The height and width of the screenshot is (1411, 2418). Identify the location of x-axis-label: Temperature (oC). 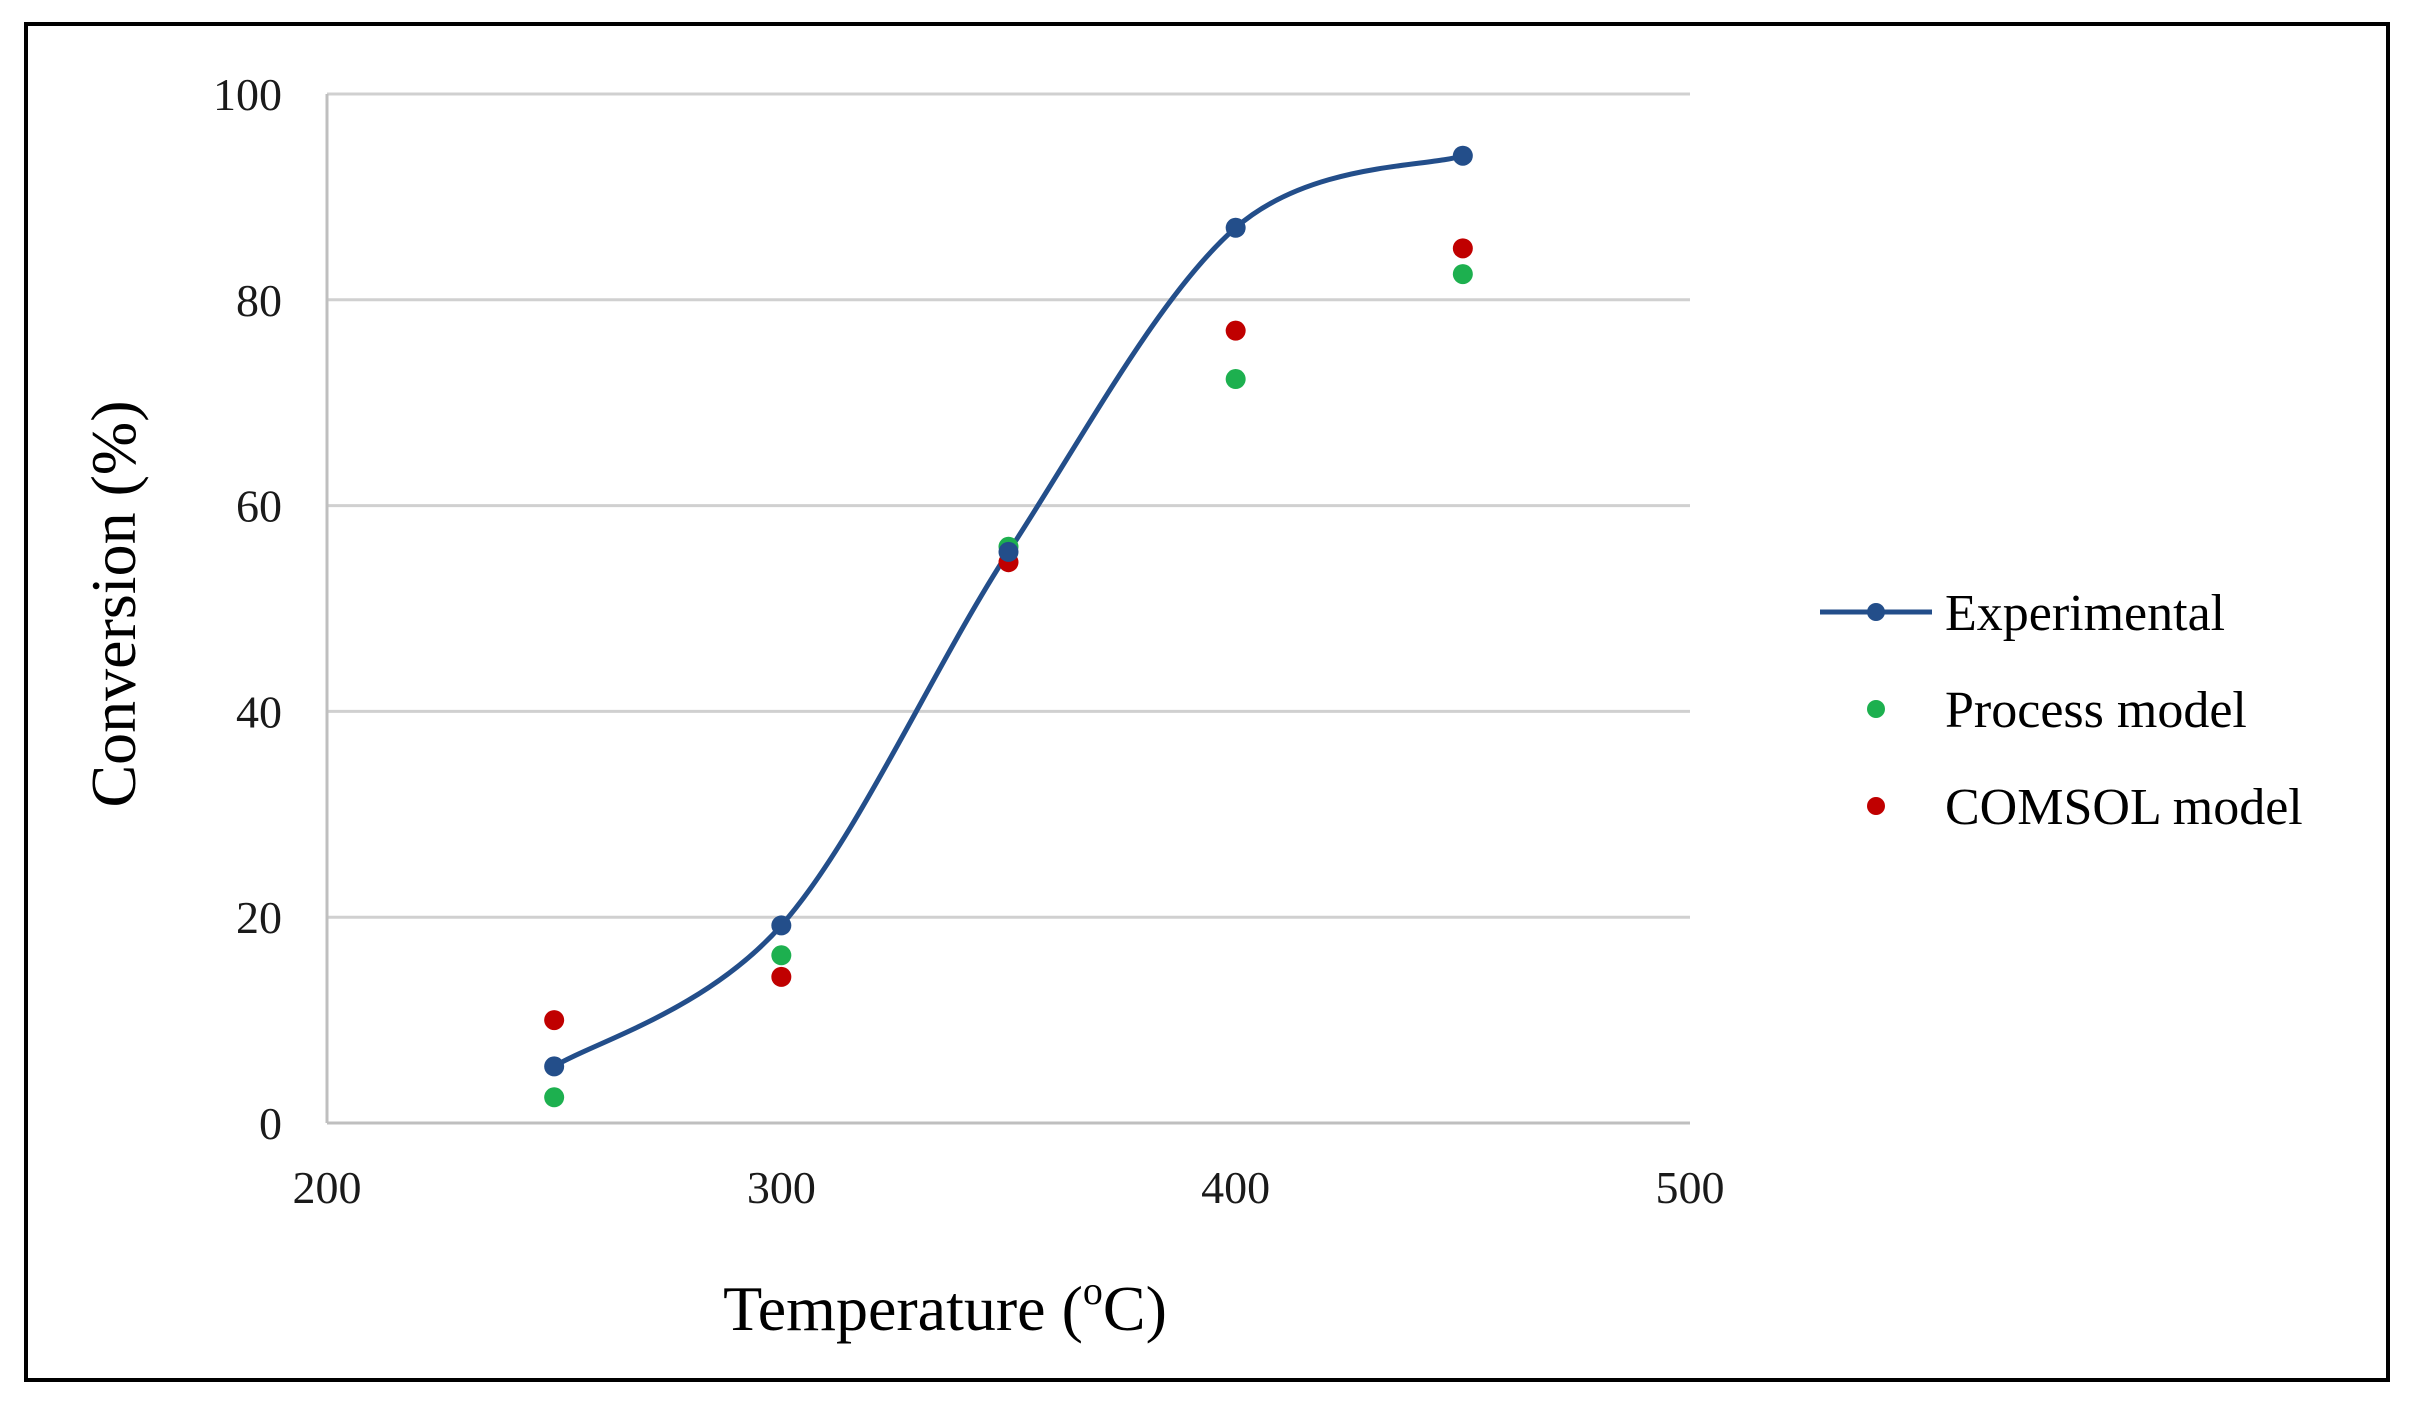
(945, 1306).